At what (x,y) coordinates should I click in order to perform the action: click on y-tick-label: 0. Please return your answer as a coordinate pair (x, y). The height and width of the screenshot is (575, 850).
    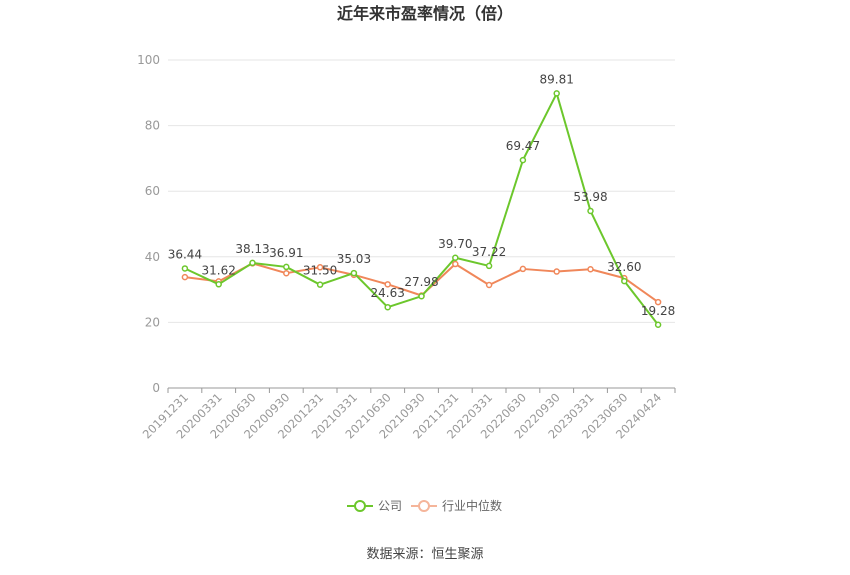
    Looking at the image, I should click on (156, 388).